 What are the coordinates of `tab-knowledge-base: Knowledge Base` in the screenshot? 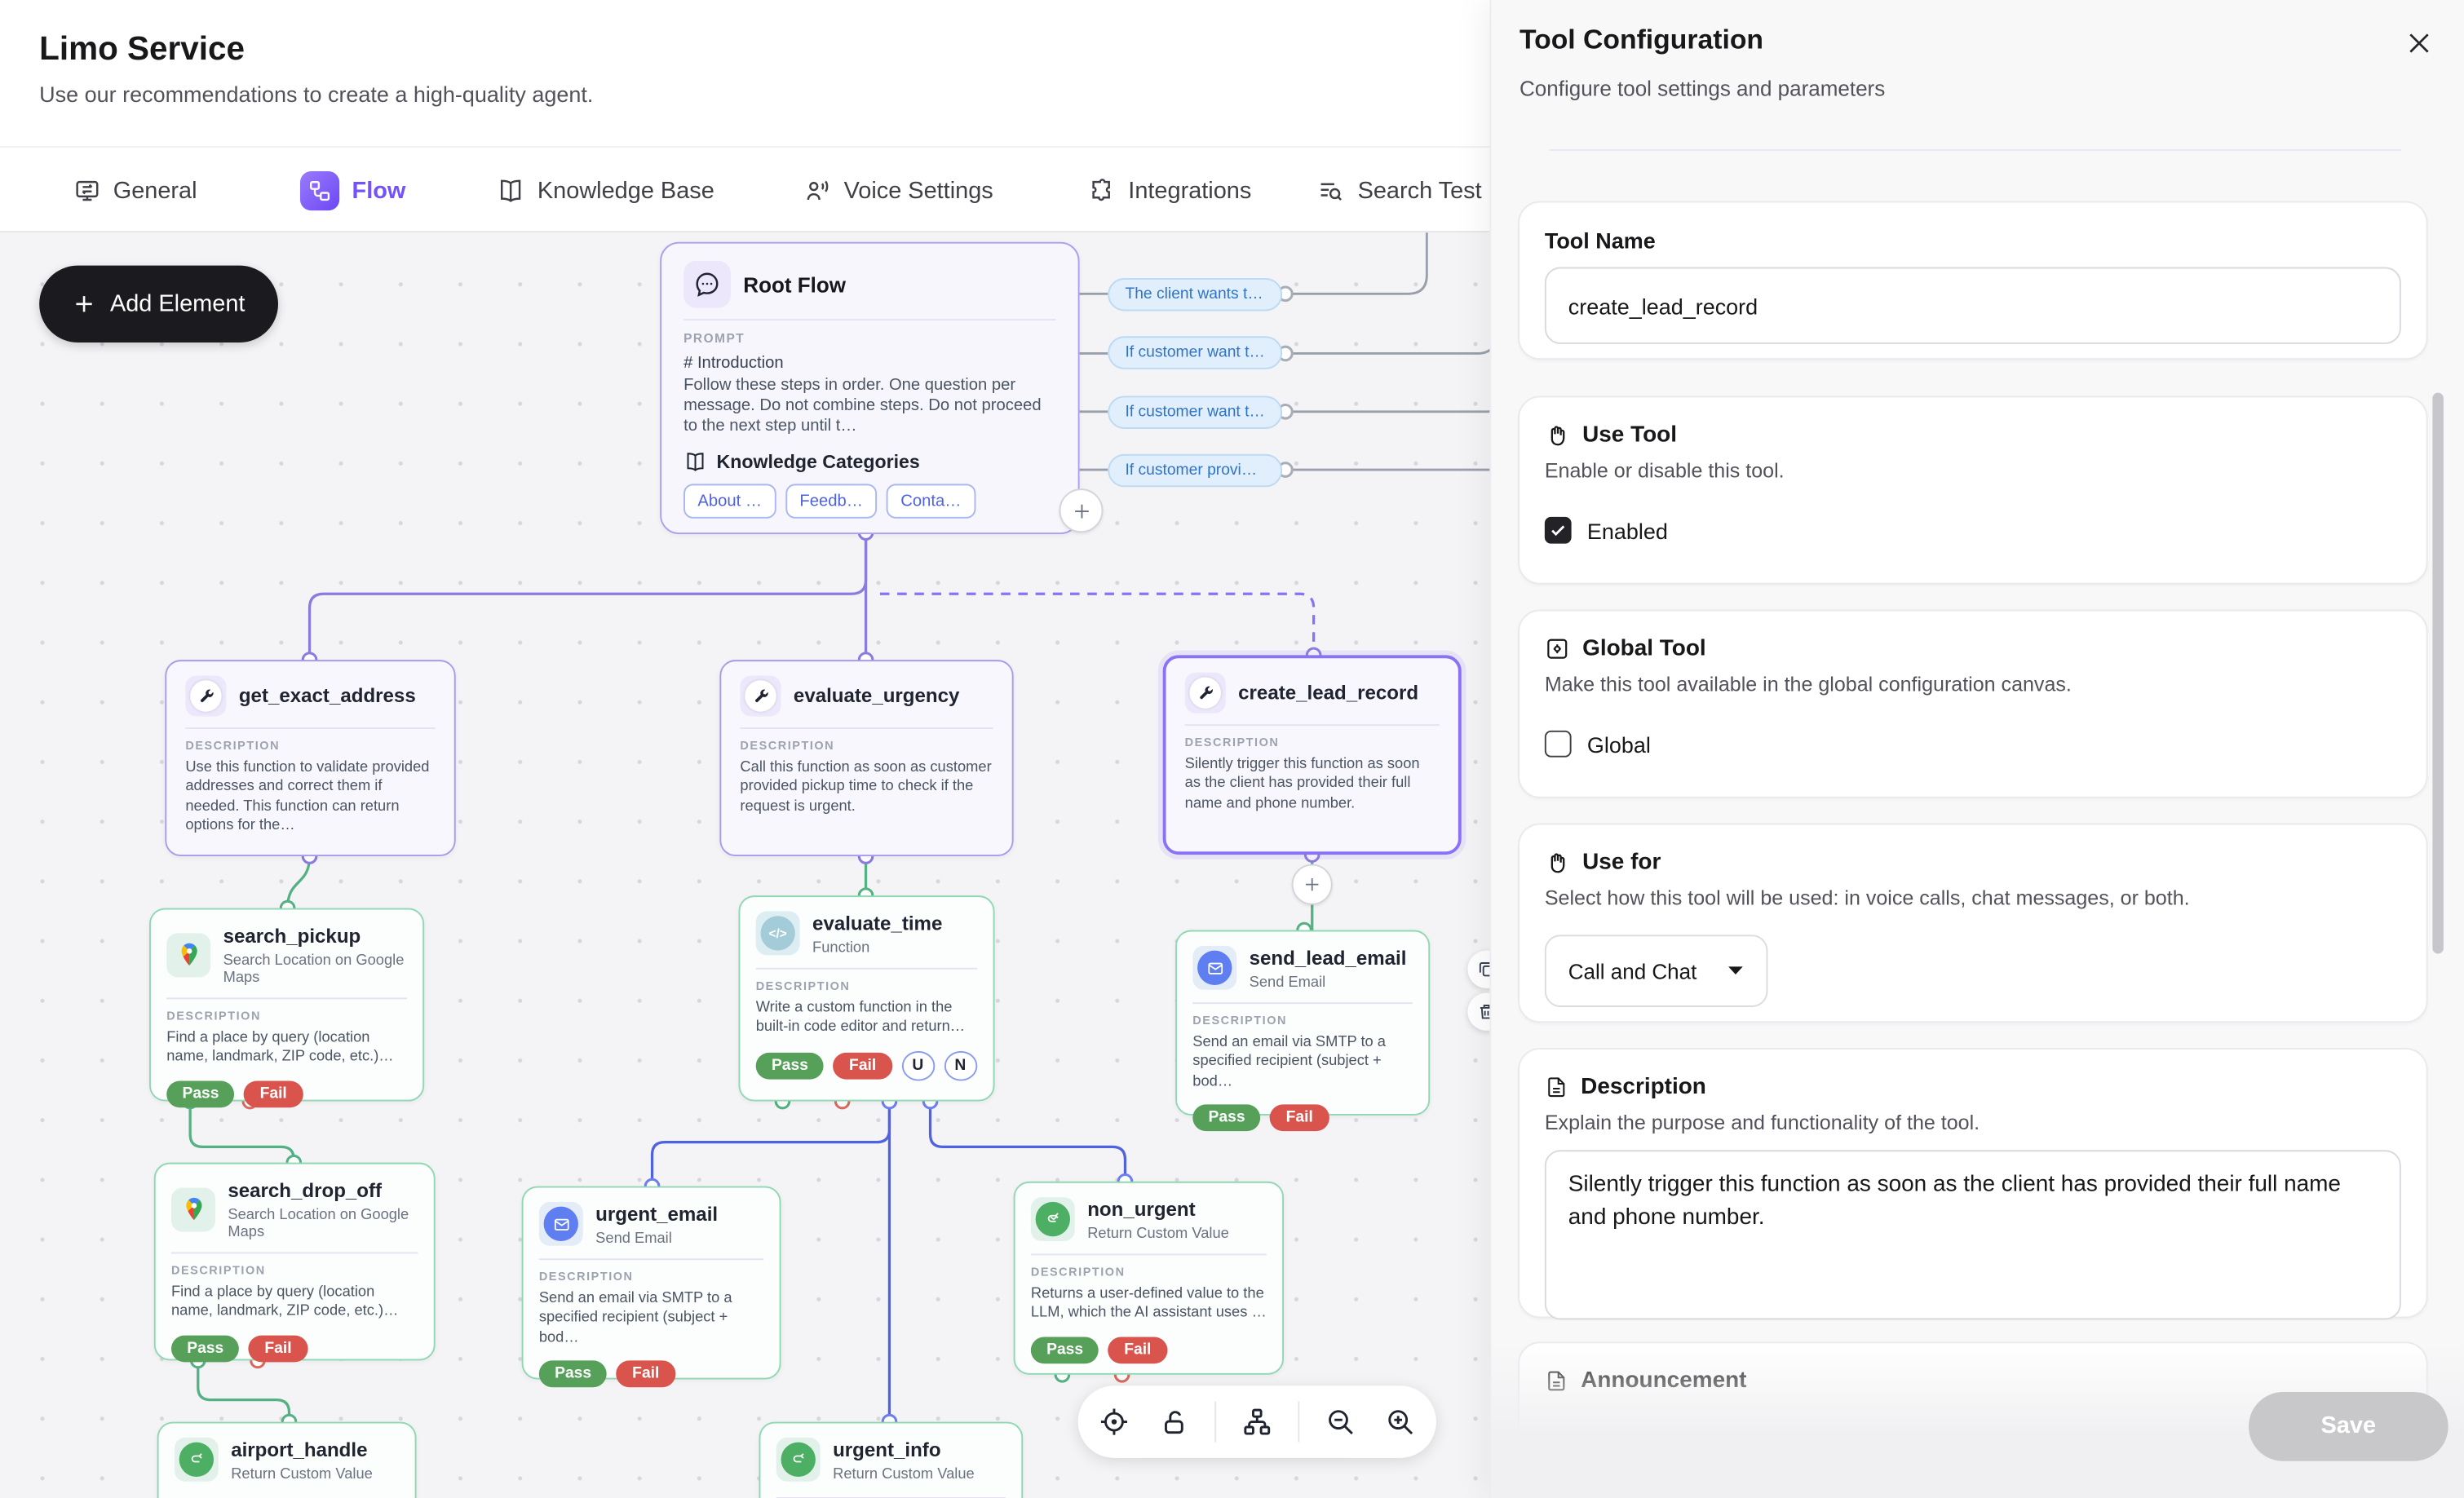 It's located at (605, 190).